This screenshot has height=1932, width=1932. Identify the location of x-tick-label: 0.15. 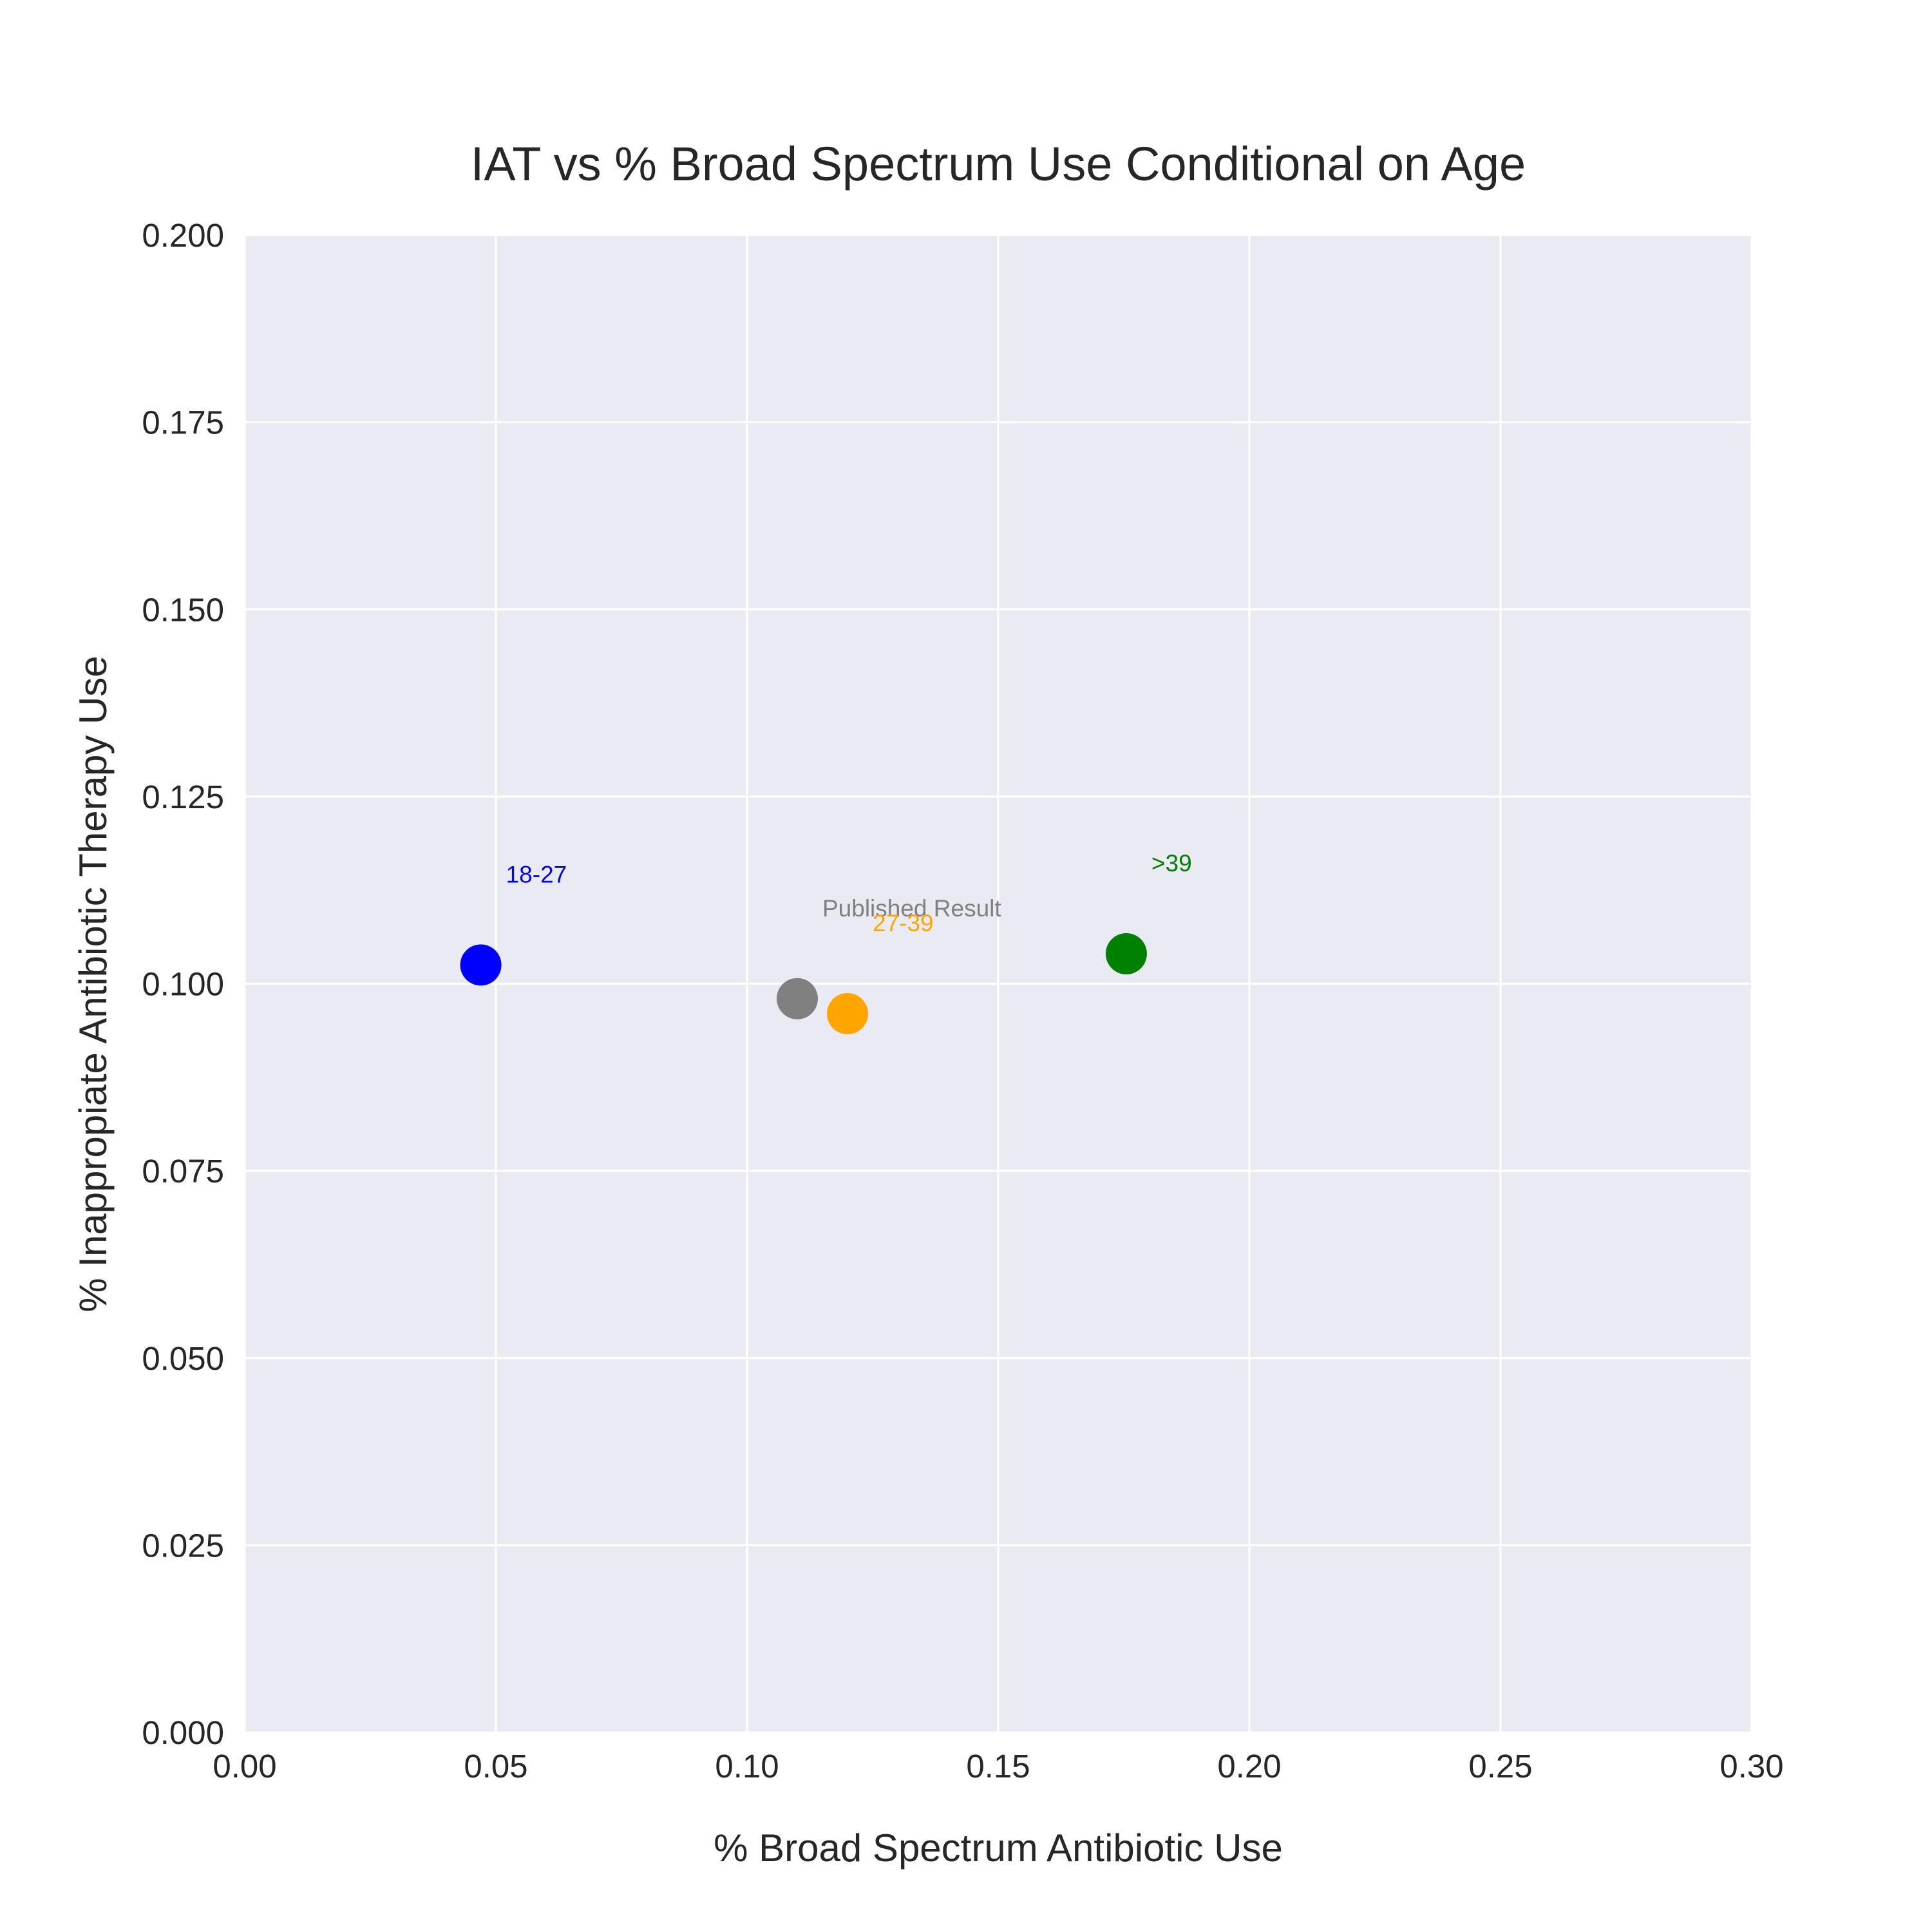
(998, 1766).